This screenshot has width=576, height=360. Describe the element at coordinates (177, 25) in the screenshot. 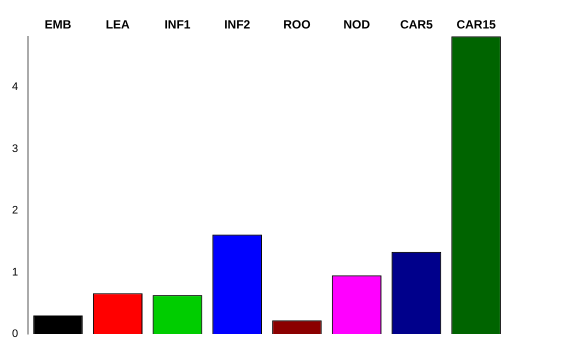

I see `x-tick-label: INF1` at that location.